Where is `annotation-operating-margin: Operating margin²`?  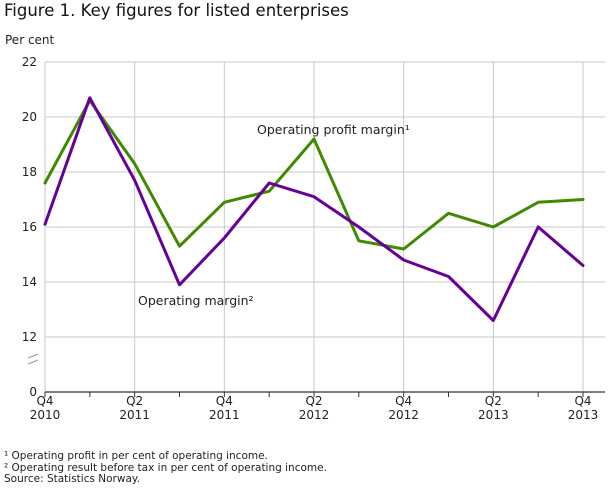 annotation-operating-margin: Operating margin² is located at coordinates (196, 300).